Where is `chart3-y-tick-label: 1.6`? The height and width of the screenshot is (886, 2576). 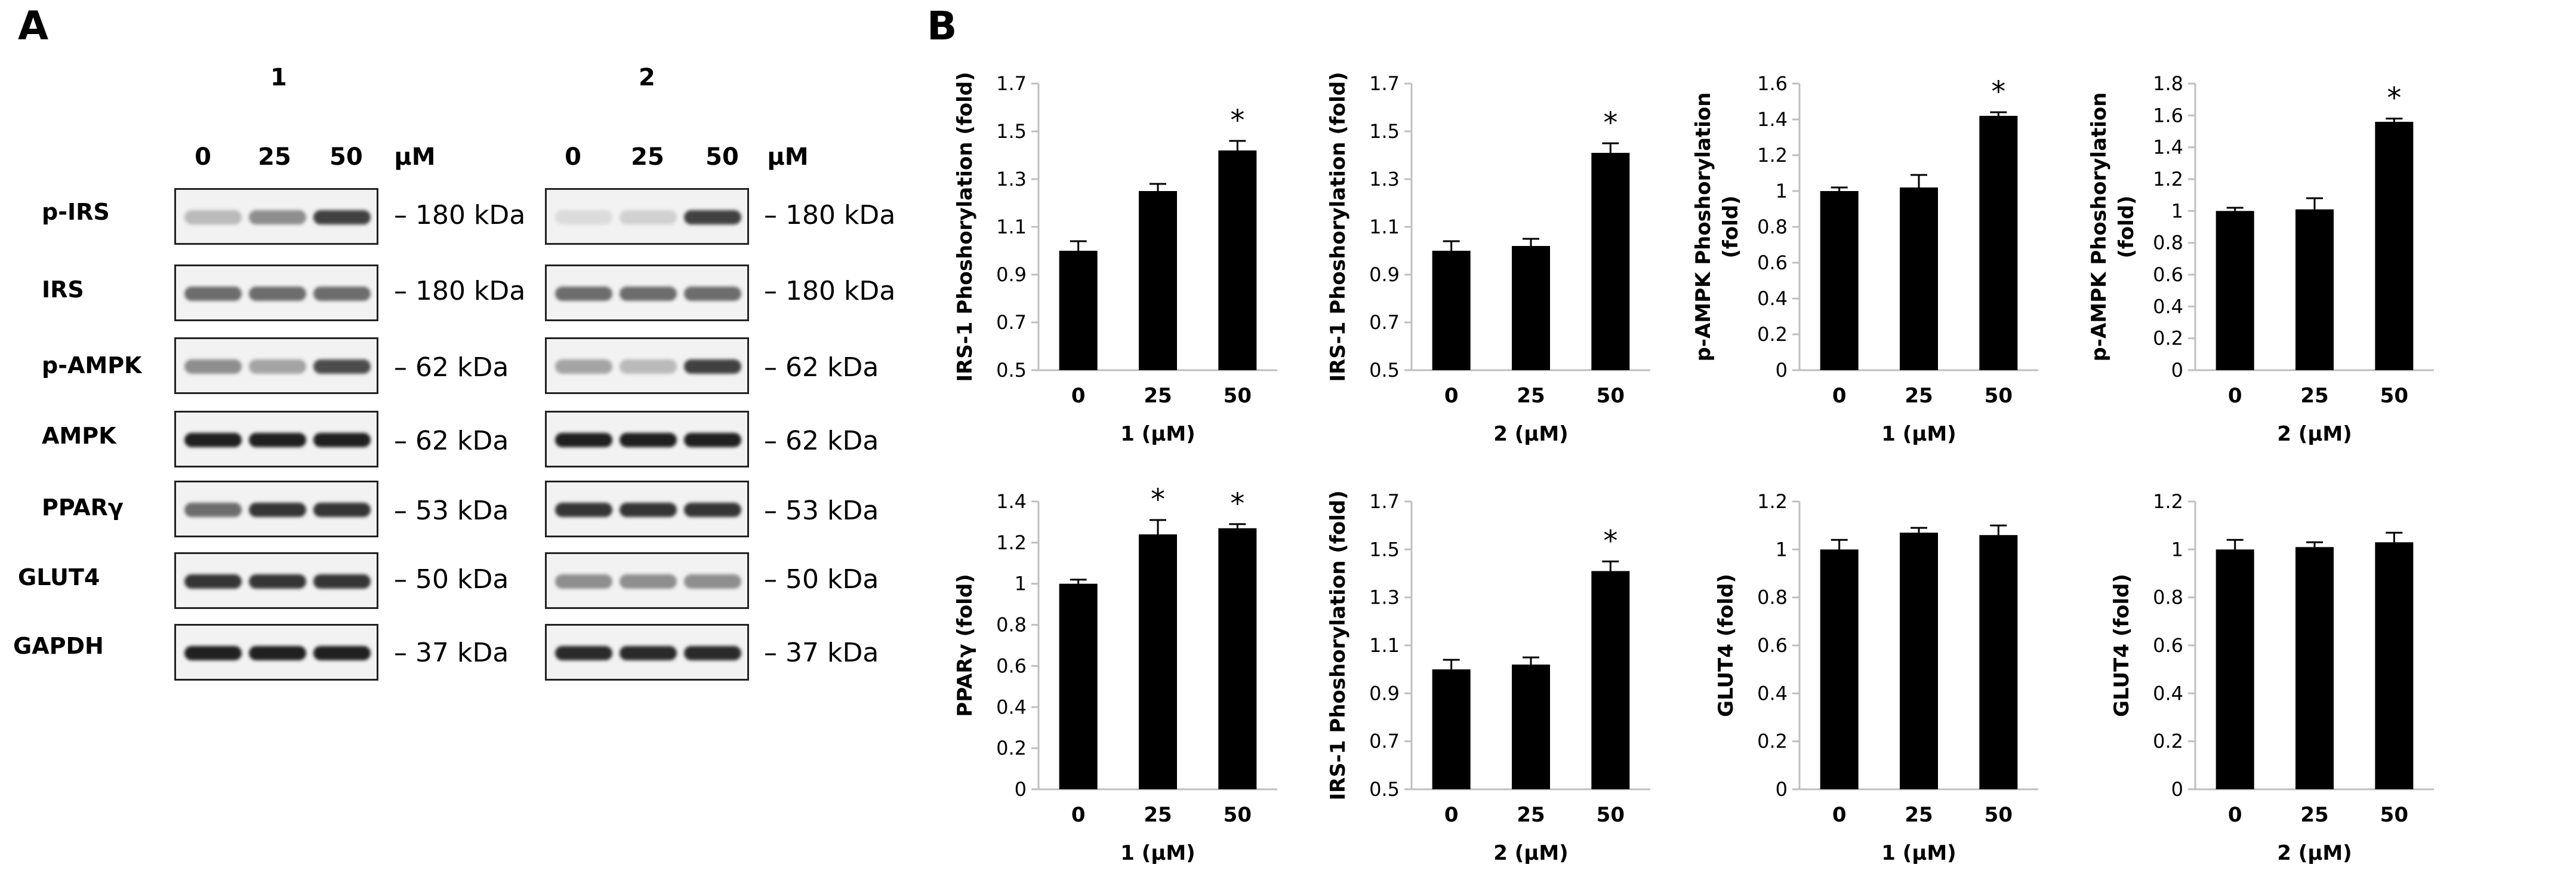 chart3-y-tick-label: 1.6 is located at coordinates (2168, 116).